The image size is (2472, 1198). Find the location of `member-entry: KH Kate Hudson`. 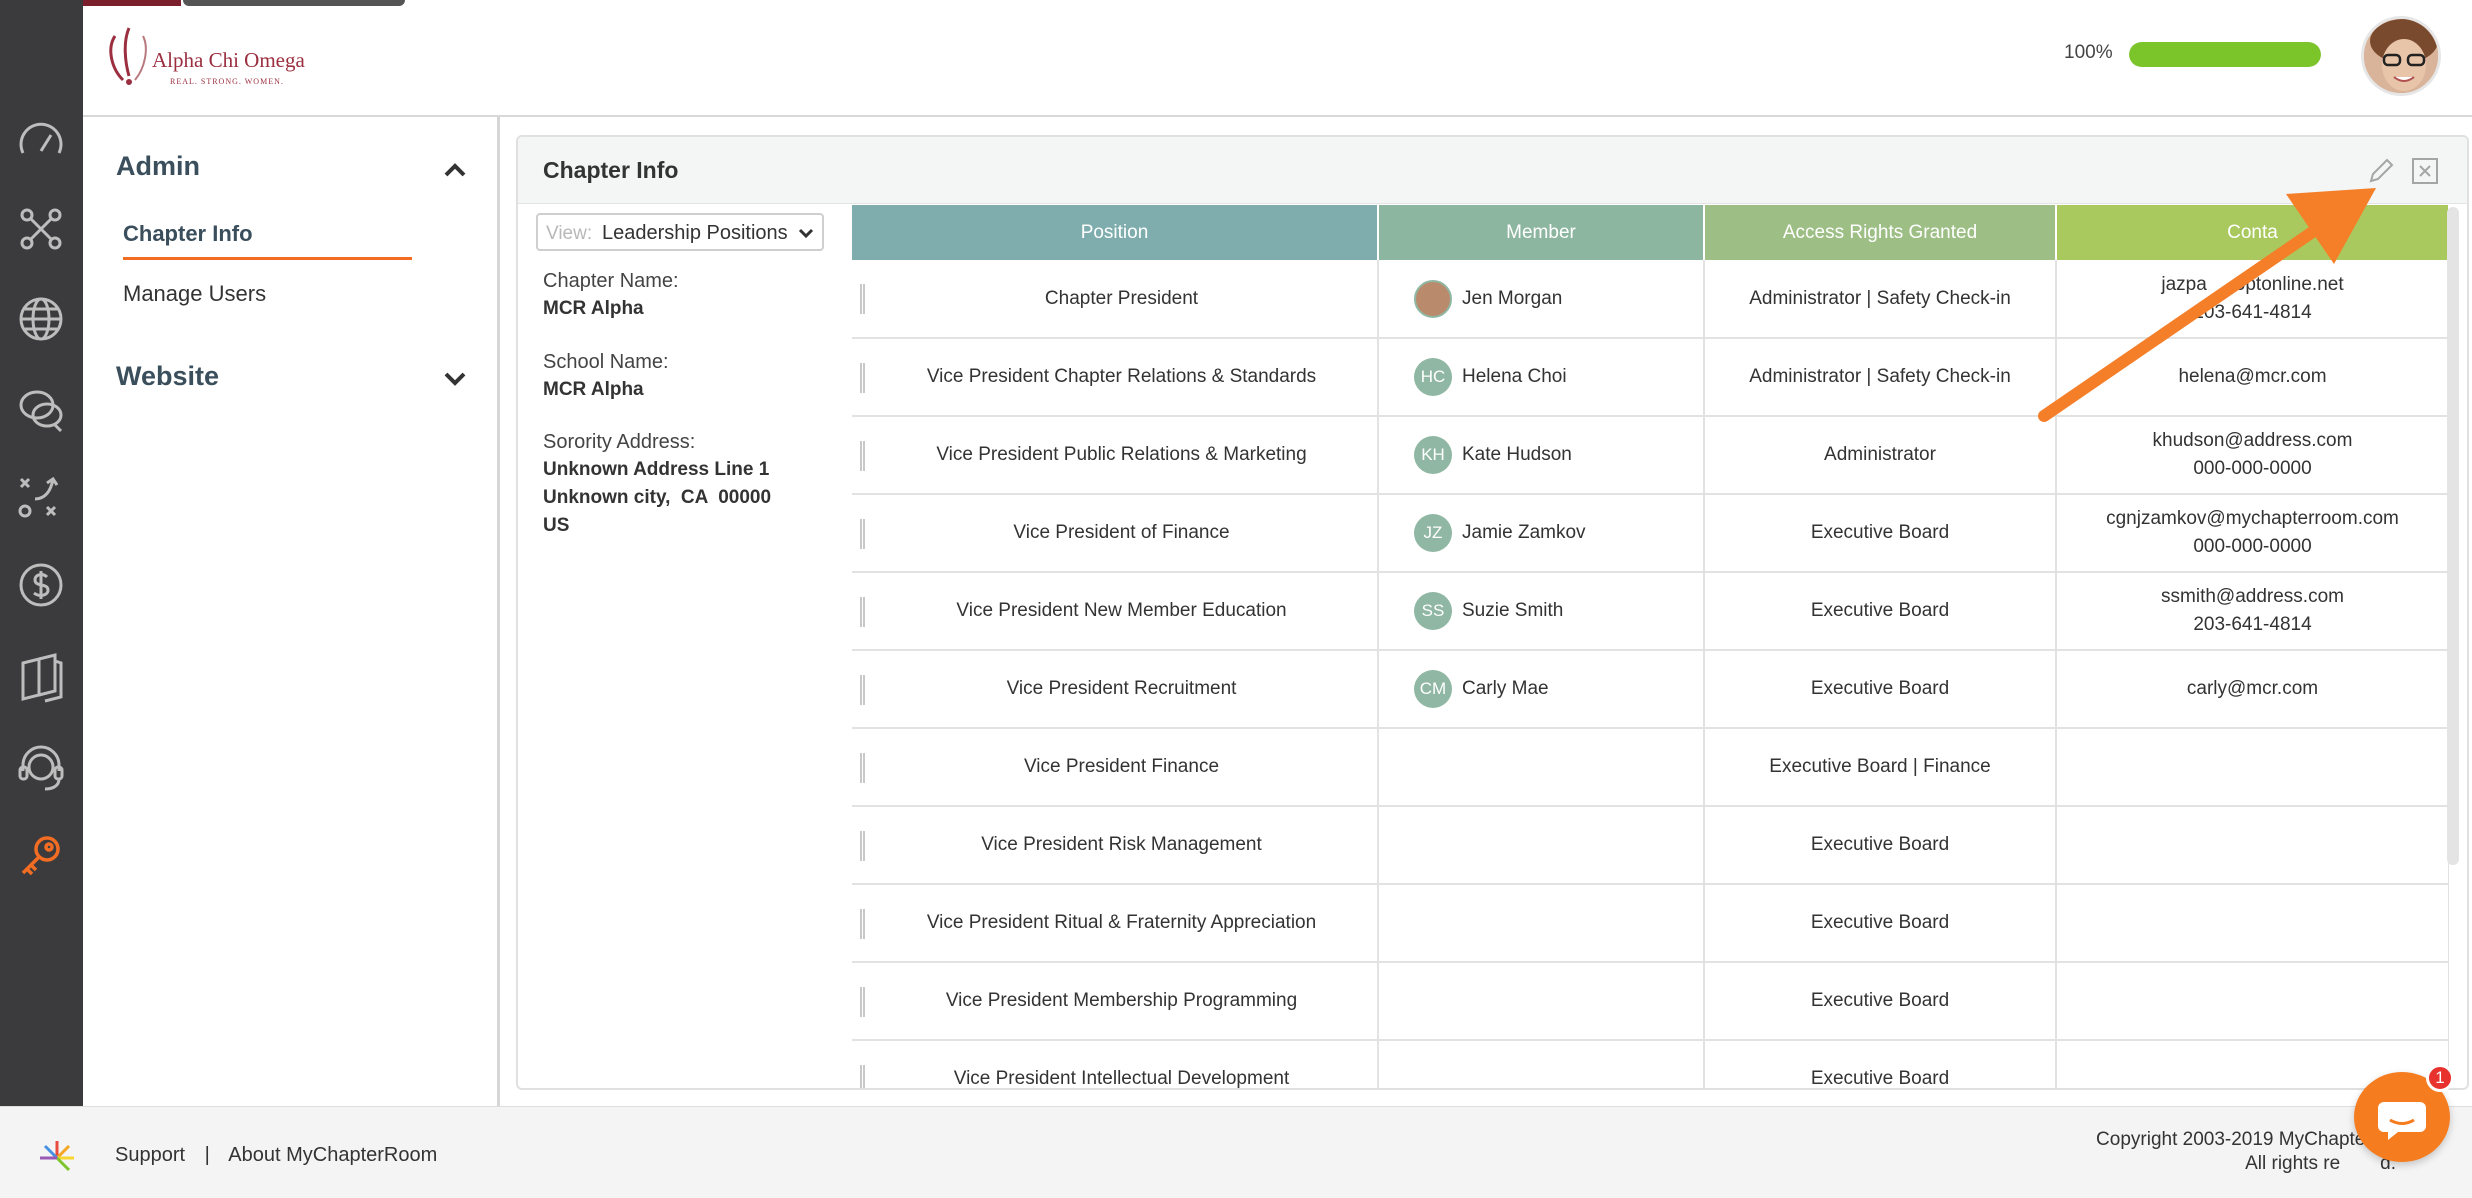

member-entry: KH Kate Hudson is located at coordinates (1541, 455).